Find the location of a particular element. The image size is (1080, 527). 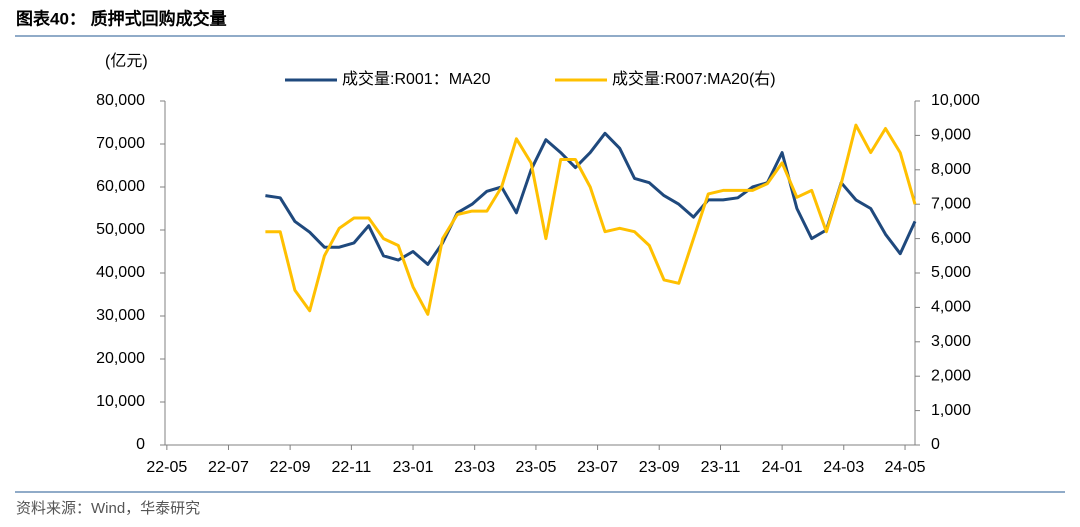

y-tick-label: 30,000 is located at coordinates (120, 315).